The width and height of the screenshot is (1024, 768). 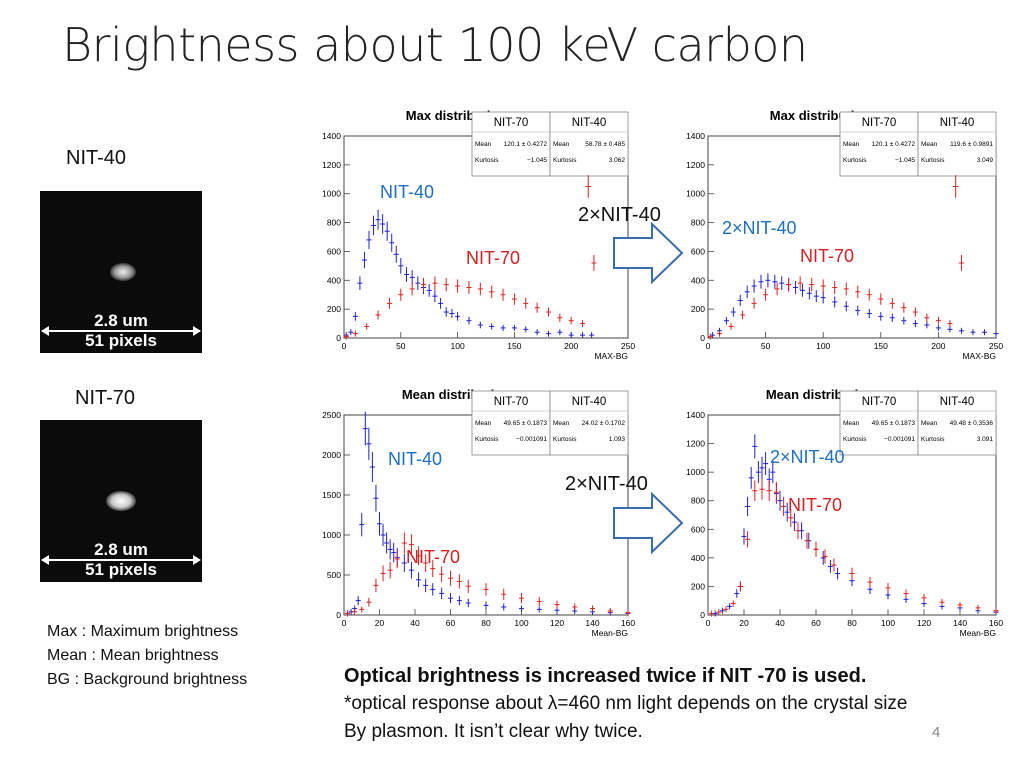 I want to click on annotation-nit70: NIT-70, so click(x=827, y=256).